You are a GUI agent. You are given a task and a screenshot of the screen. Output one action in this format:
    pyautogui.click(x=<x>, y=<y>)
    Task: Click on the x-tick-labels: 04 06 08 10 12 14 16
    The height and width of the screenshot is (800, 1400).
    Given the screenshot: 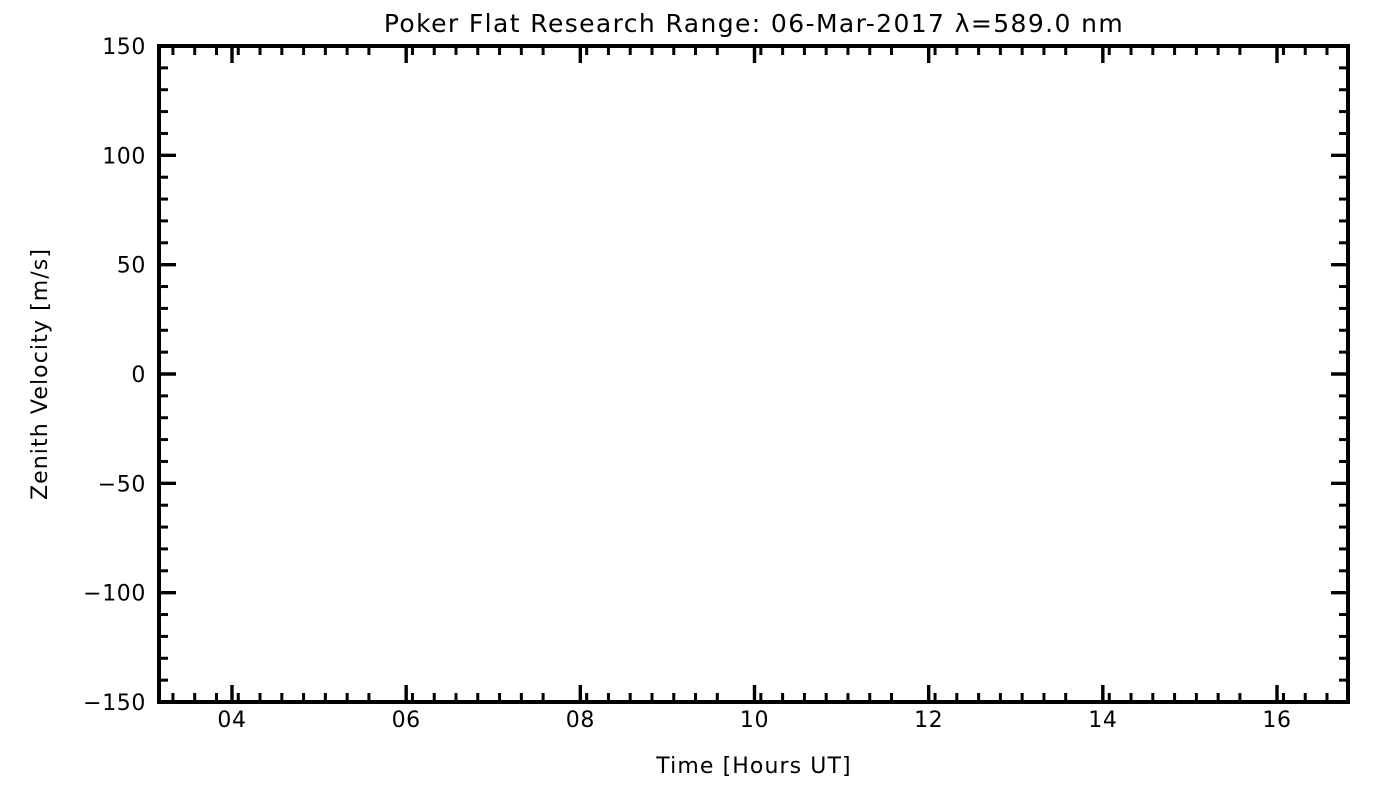 What is the action you would take?
    pyautogui.click(x=754, y=720)
    